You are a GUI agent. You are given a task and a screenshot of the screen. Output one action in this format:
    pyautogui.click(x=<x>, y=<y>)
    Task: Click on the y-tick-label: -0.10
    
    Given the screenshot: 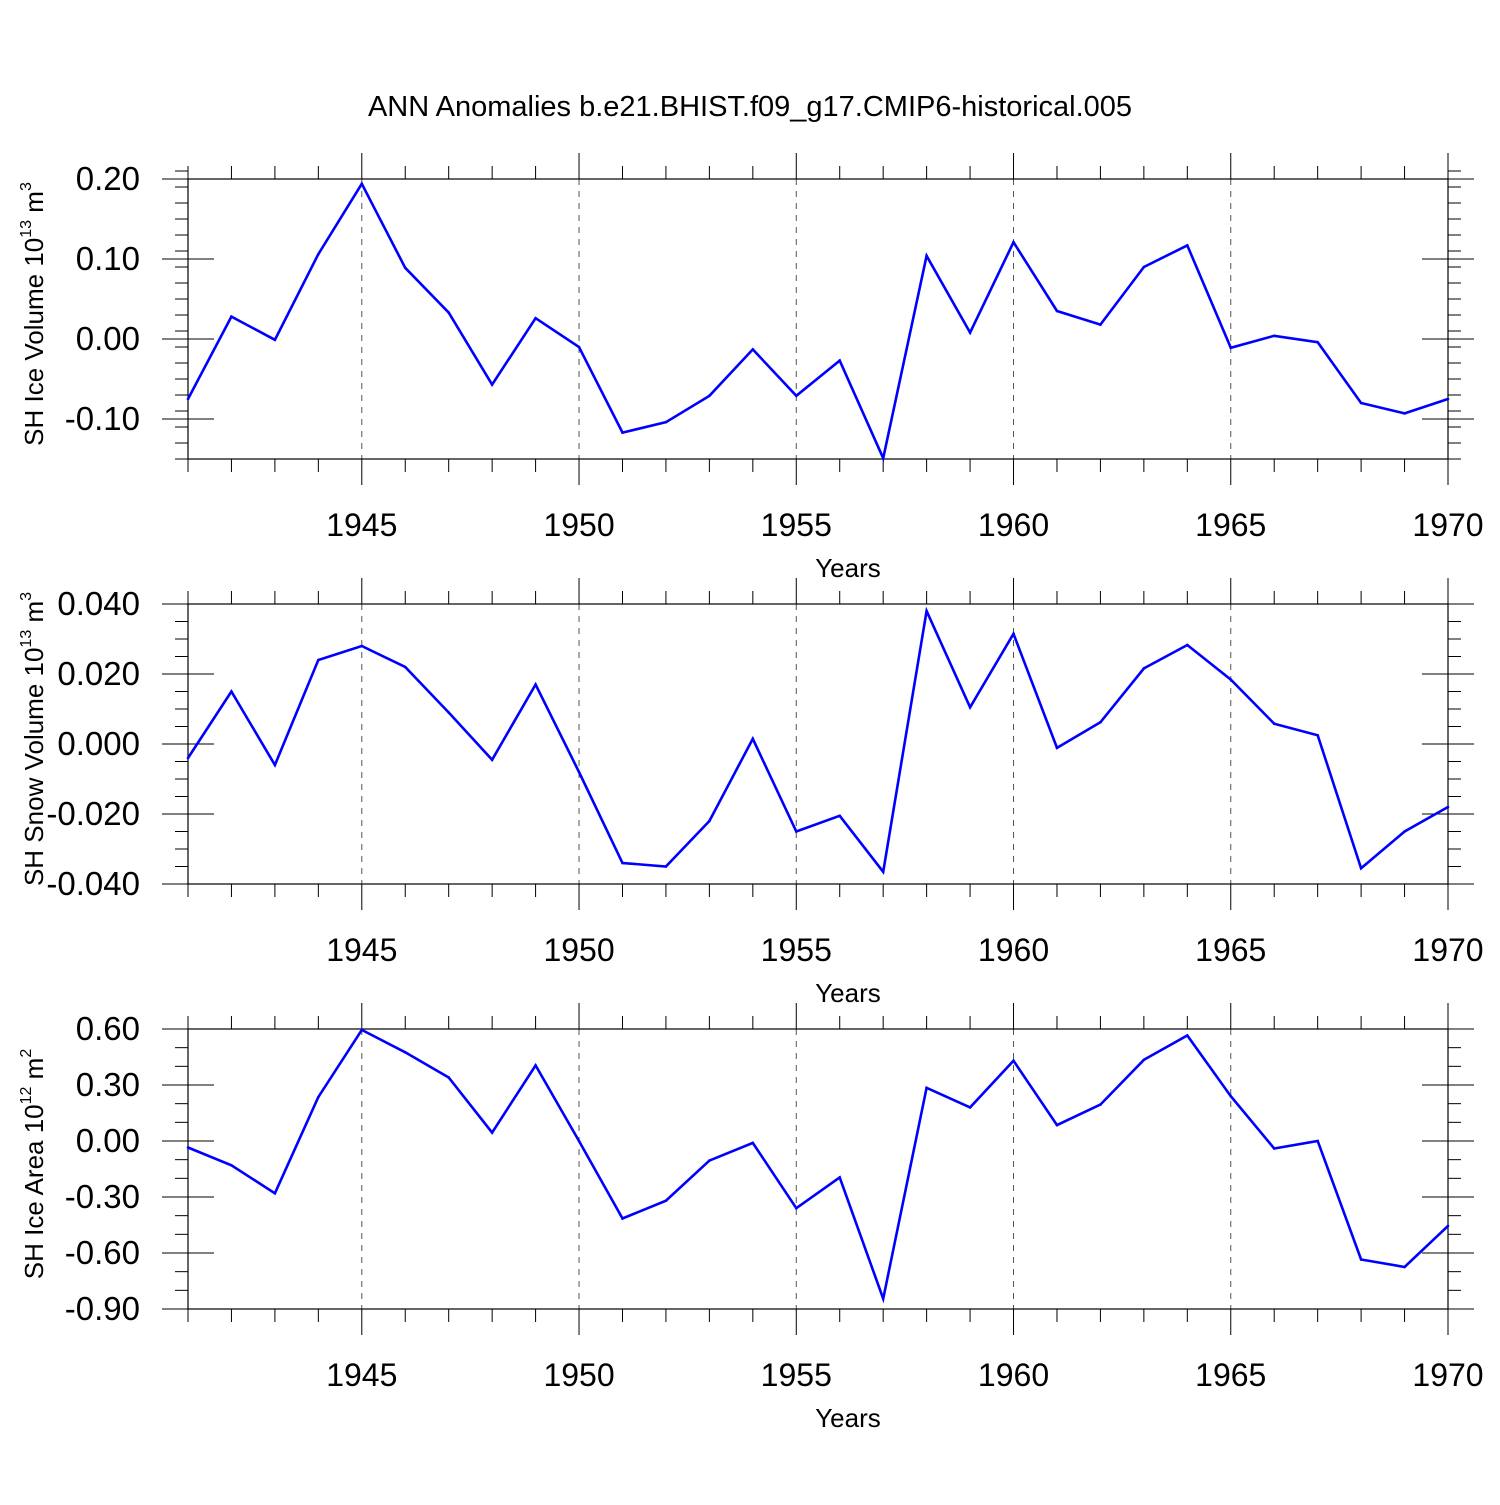 What is the action you would take?
    pyautogui.click(x=102, y=418)
    